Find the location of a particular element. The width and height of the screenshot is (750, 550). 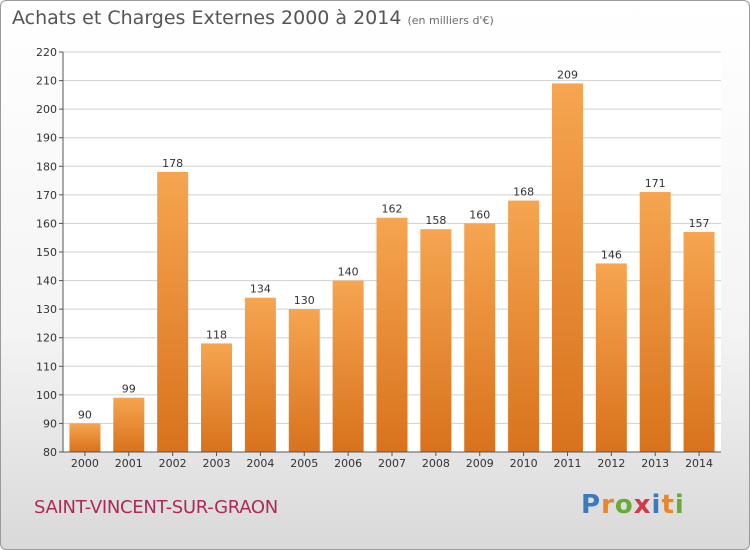

y-tick-label: 210 is located at coordinates (46, 81).